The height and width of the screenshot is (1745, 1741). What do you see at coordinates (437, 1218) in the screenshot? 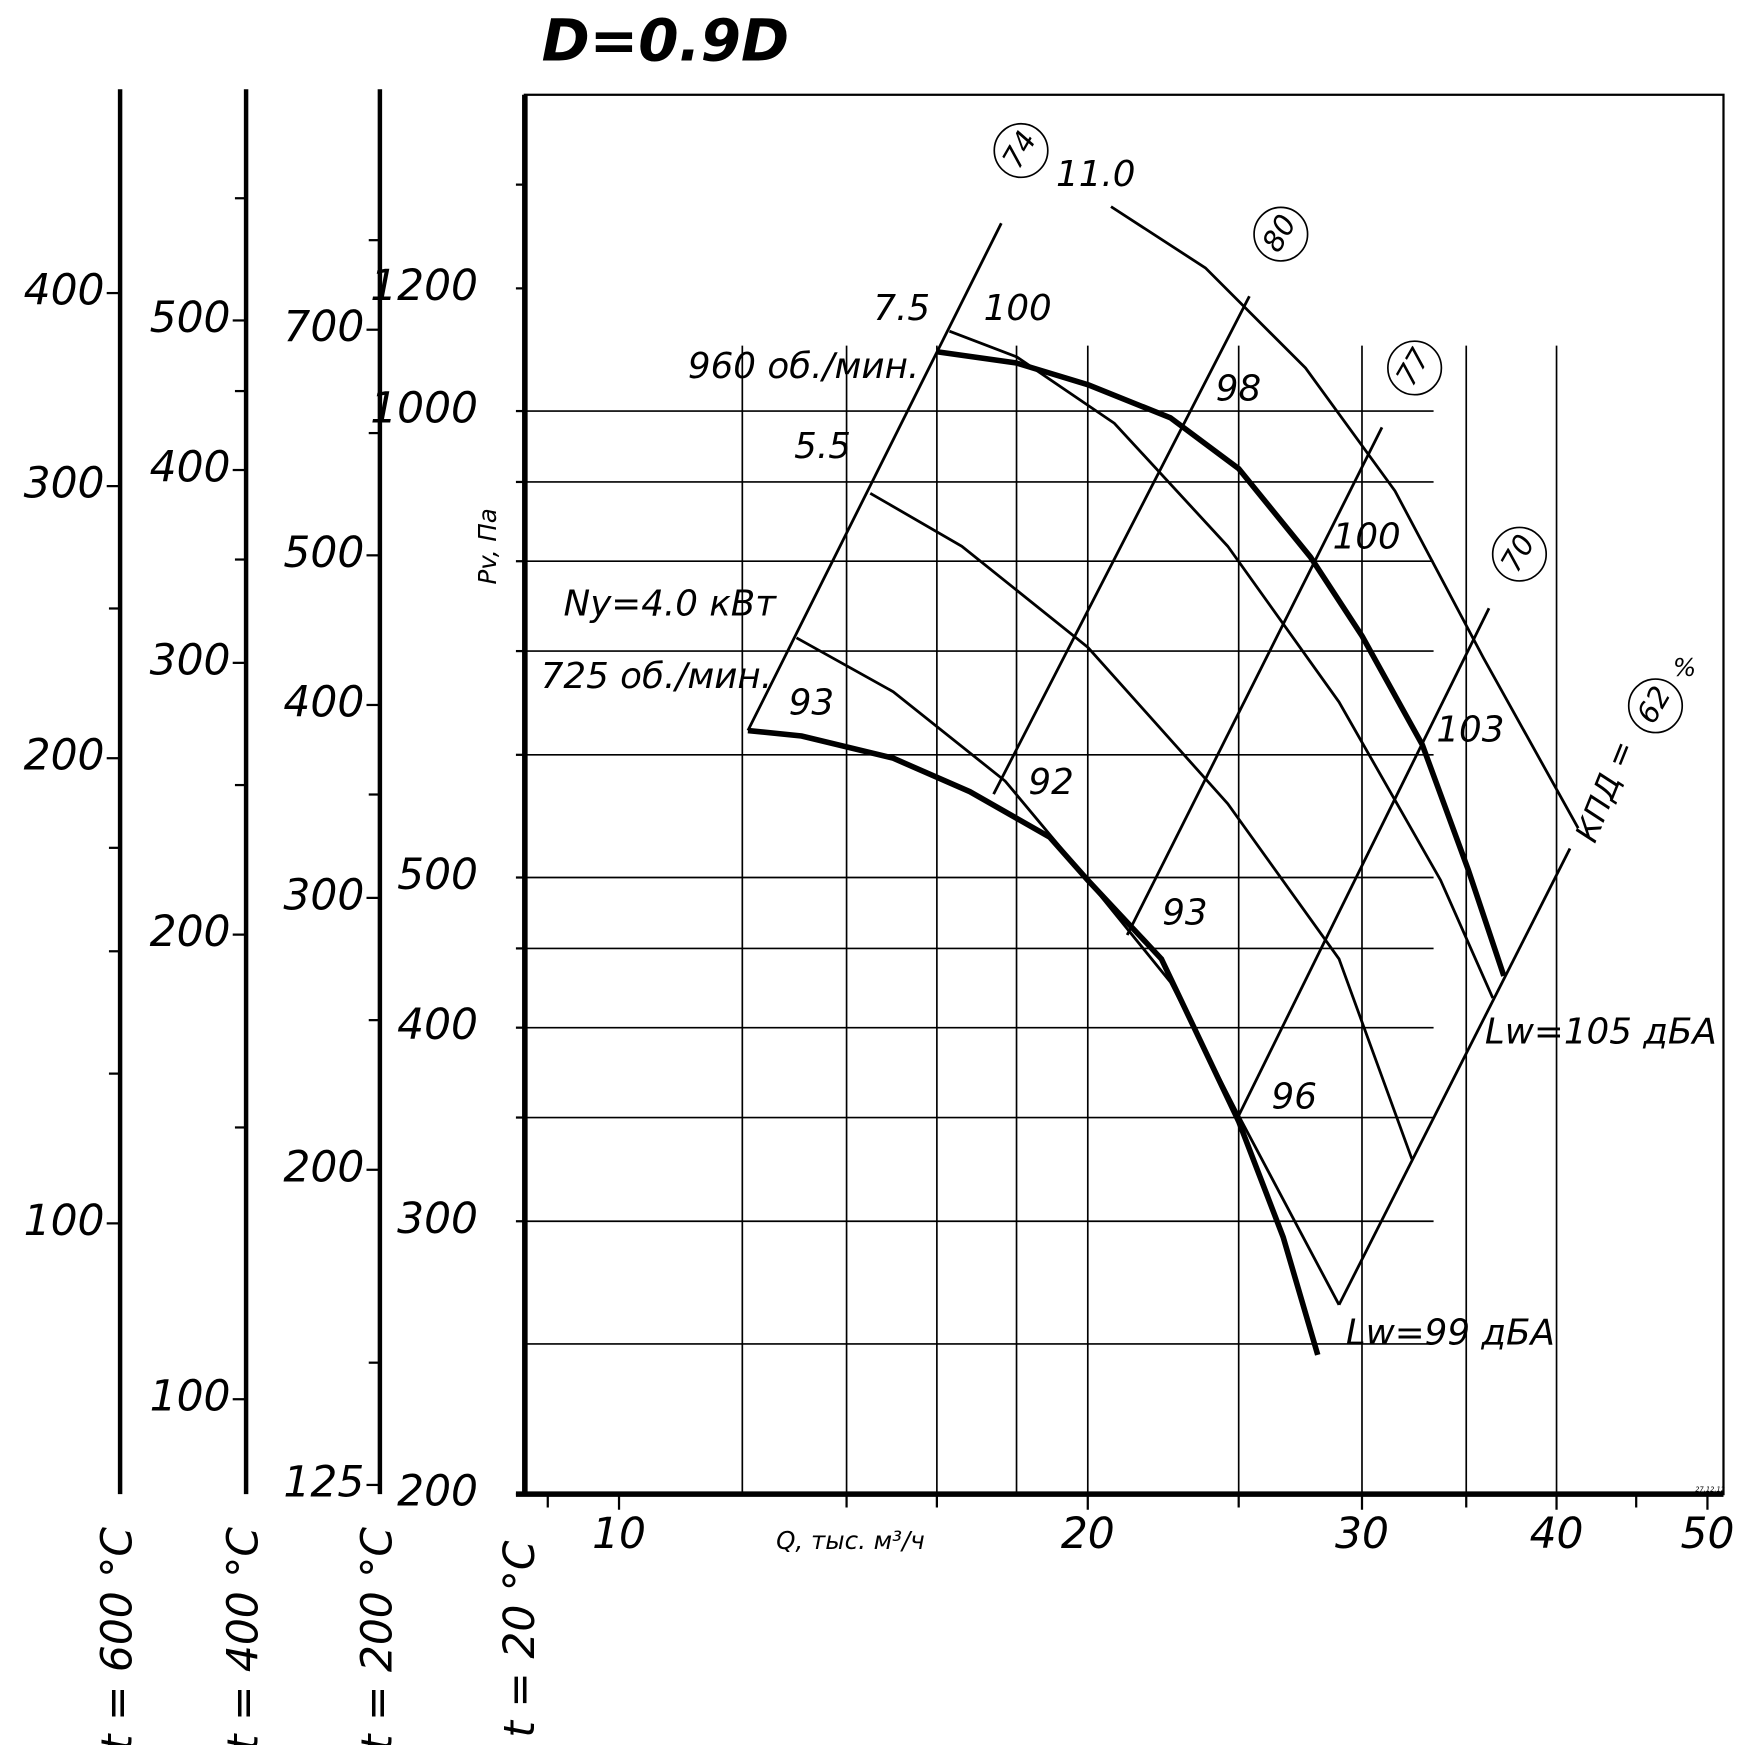
I see `y-tick-label: 300` at bounding box center [437, 1218].